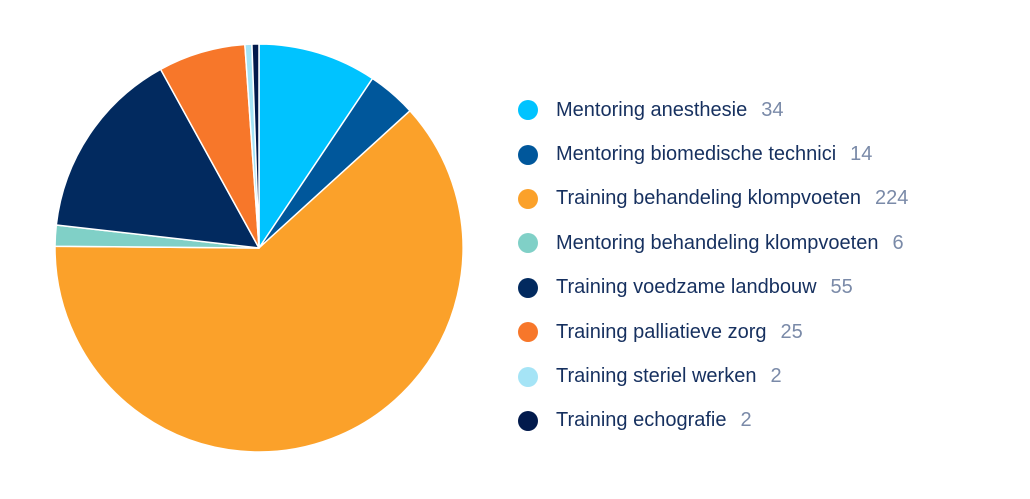 This screenshot has height=499, width=1030. Describe the element at coordinates (686, 287) in the screenshot. I see `legend-label-4: Training voedzame landbouw` at that location.